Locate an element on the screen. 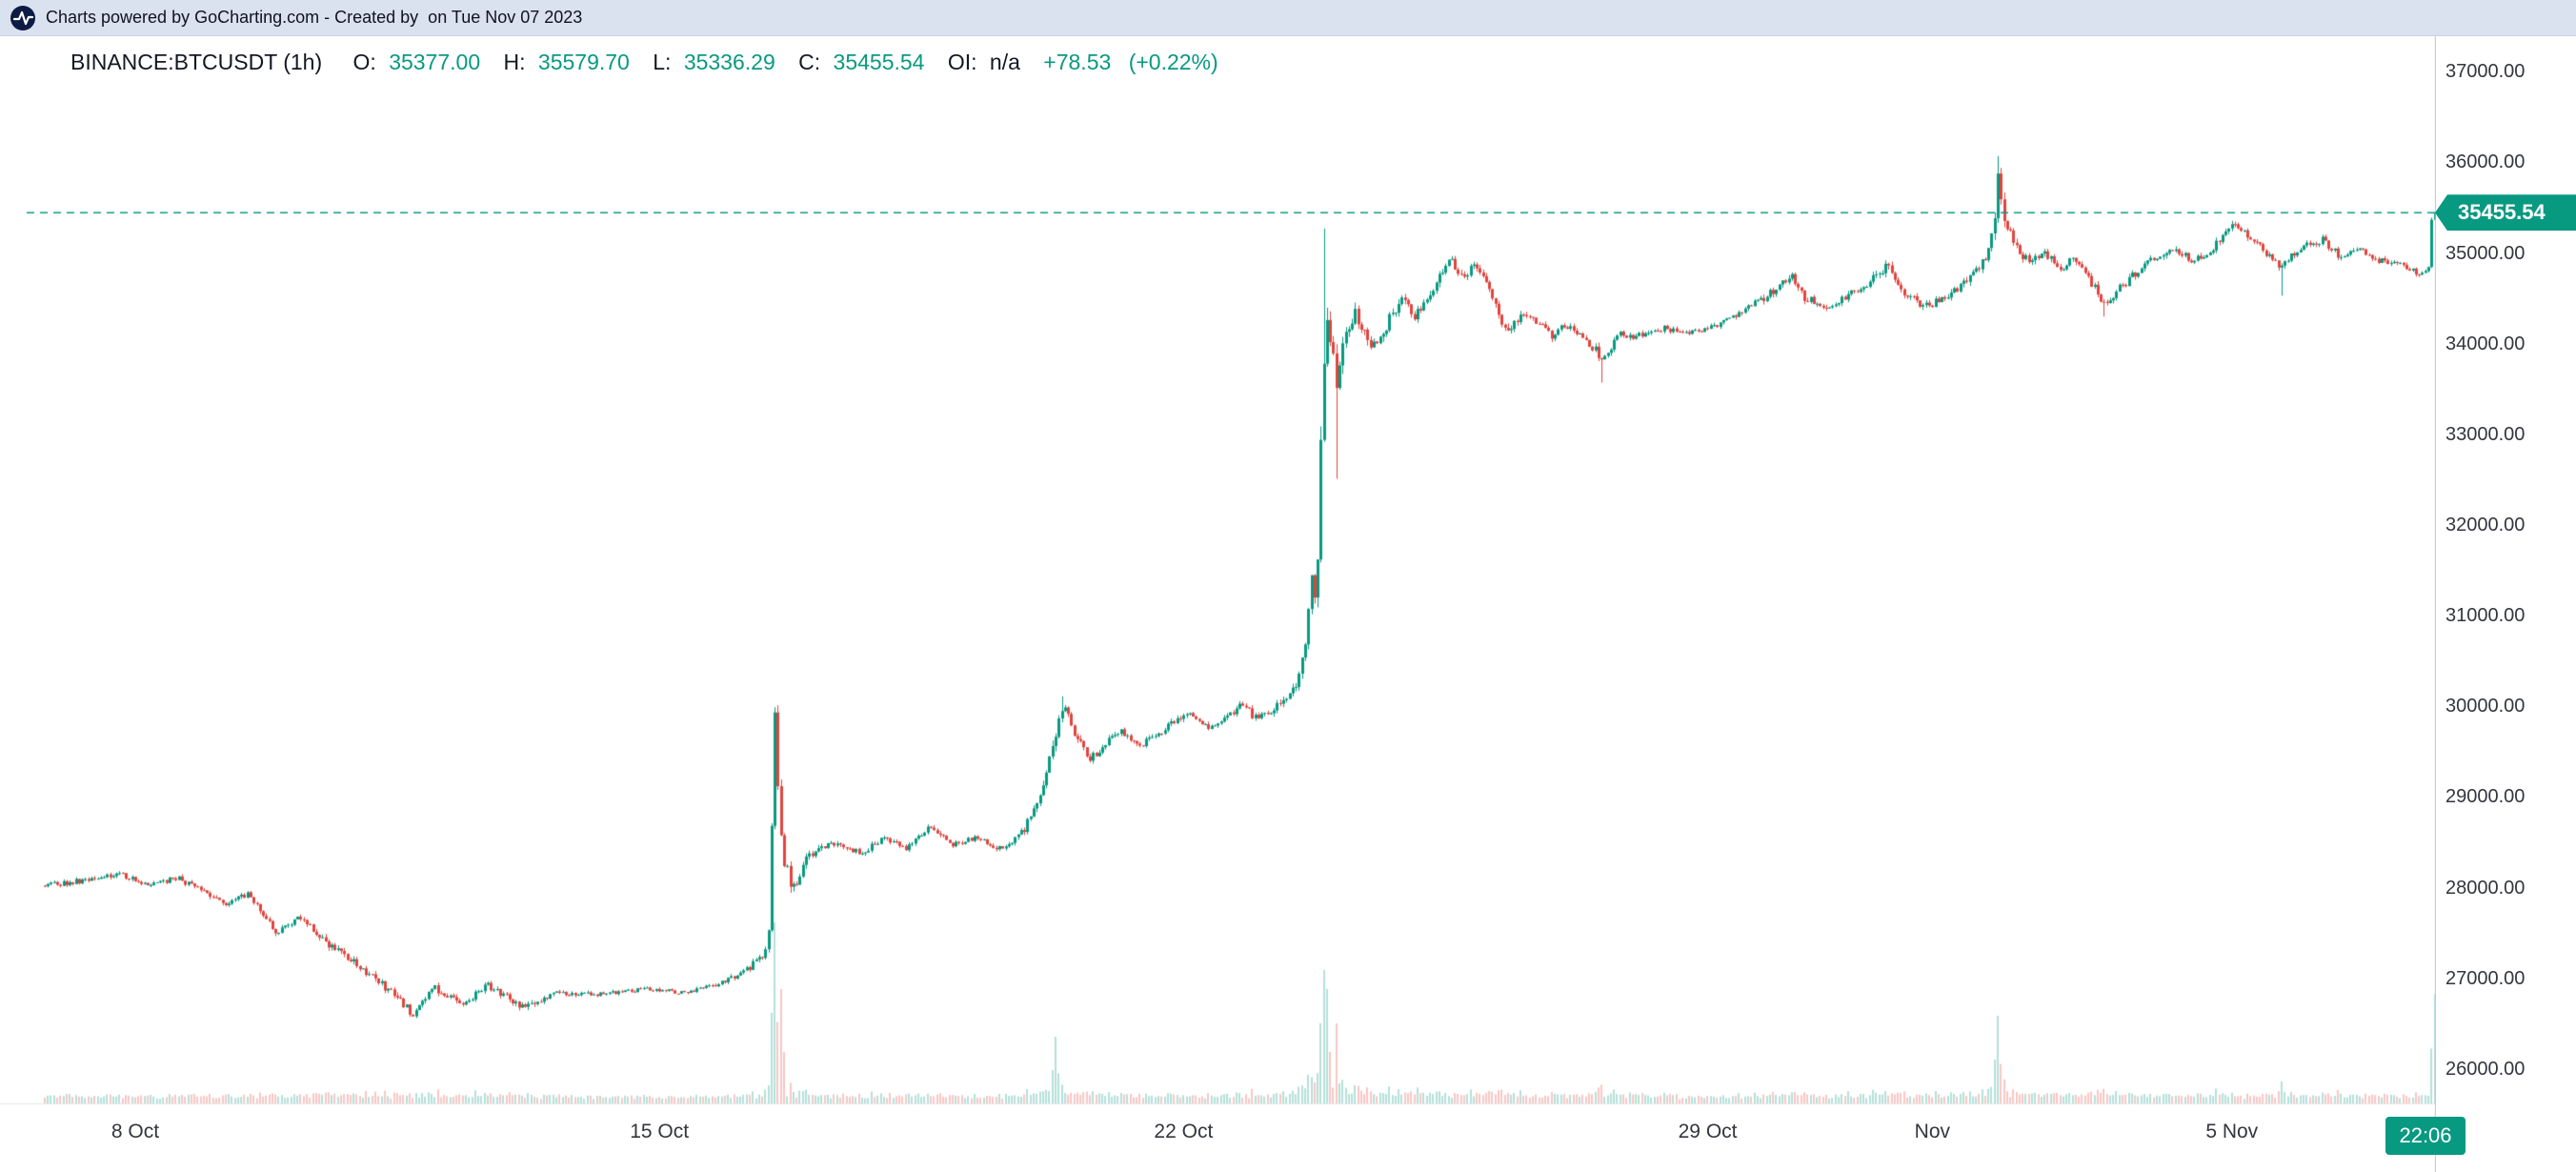  change-percent: (+0.22%) is located at coordinates (1173, 62).